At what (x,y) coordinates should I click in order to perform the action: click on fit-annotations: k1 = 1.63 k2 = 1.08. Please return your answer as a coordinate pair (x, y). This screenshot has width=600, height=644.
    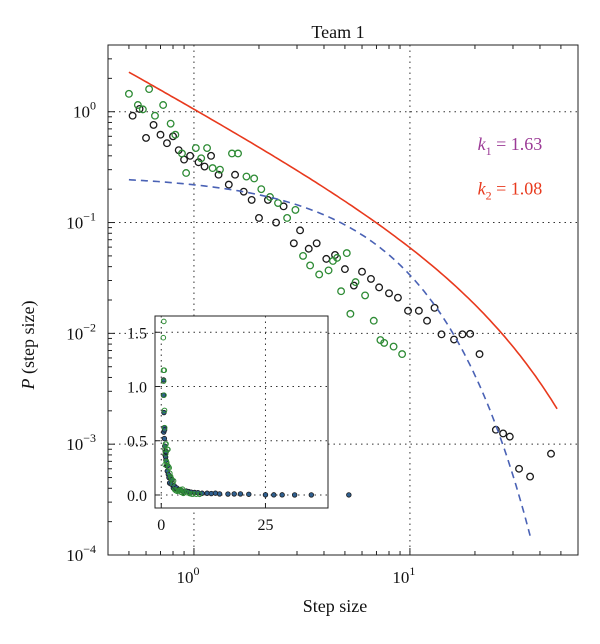
    Looking at the image, I should click on (510, 168).